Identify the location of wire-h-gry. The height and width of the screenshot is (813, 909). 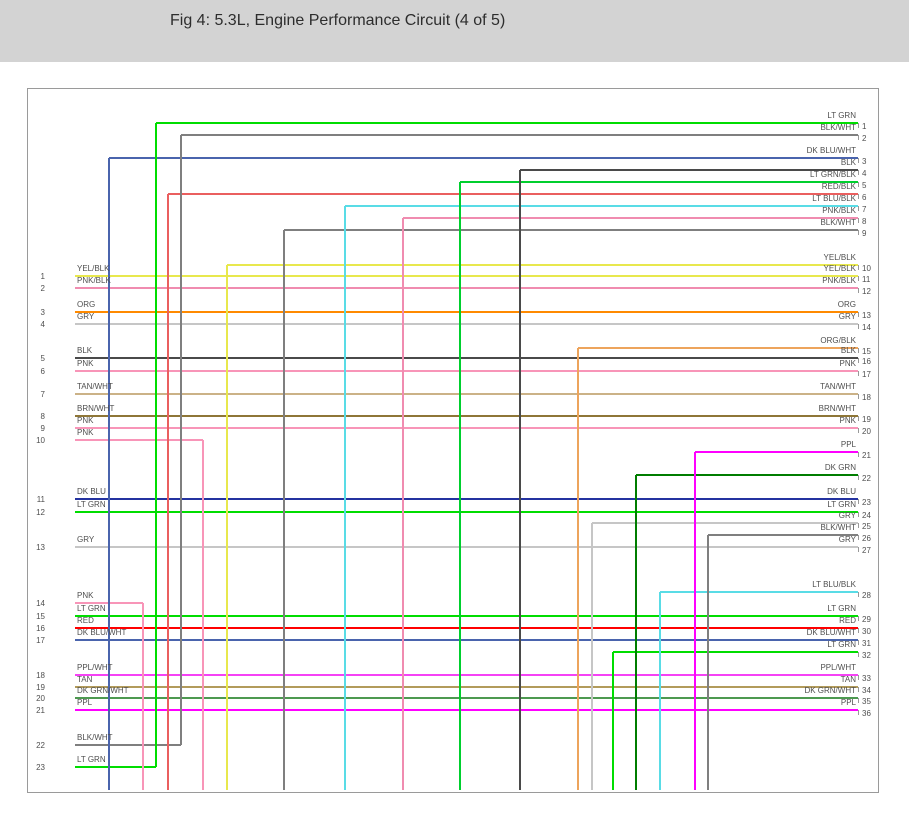
(466, 324).